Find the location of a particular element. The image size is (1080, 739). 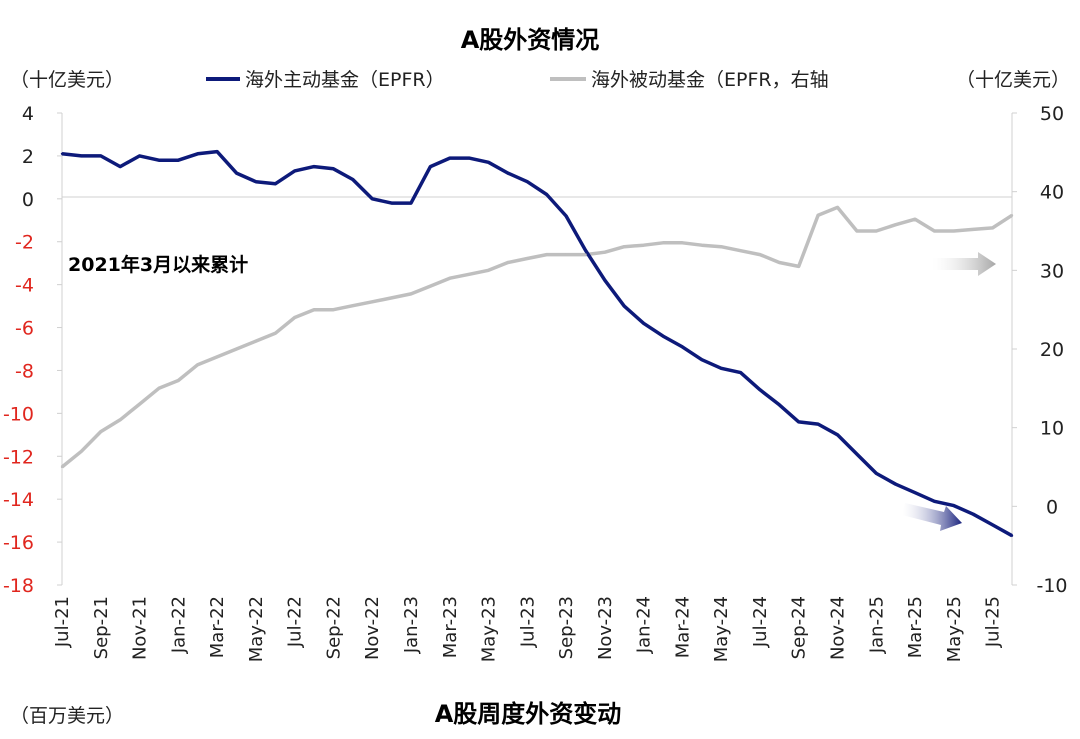

left-tick-label: 2 is located at coordinates (28, 157).